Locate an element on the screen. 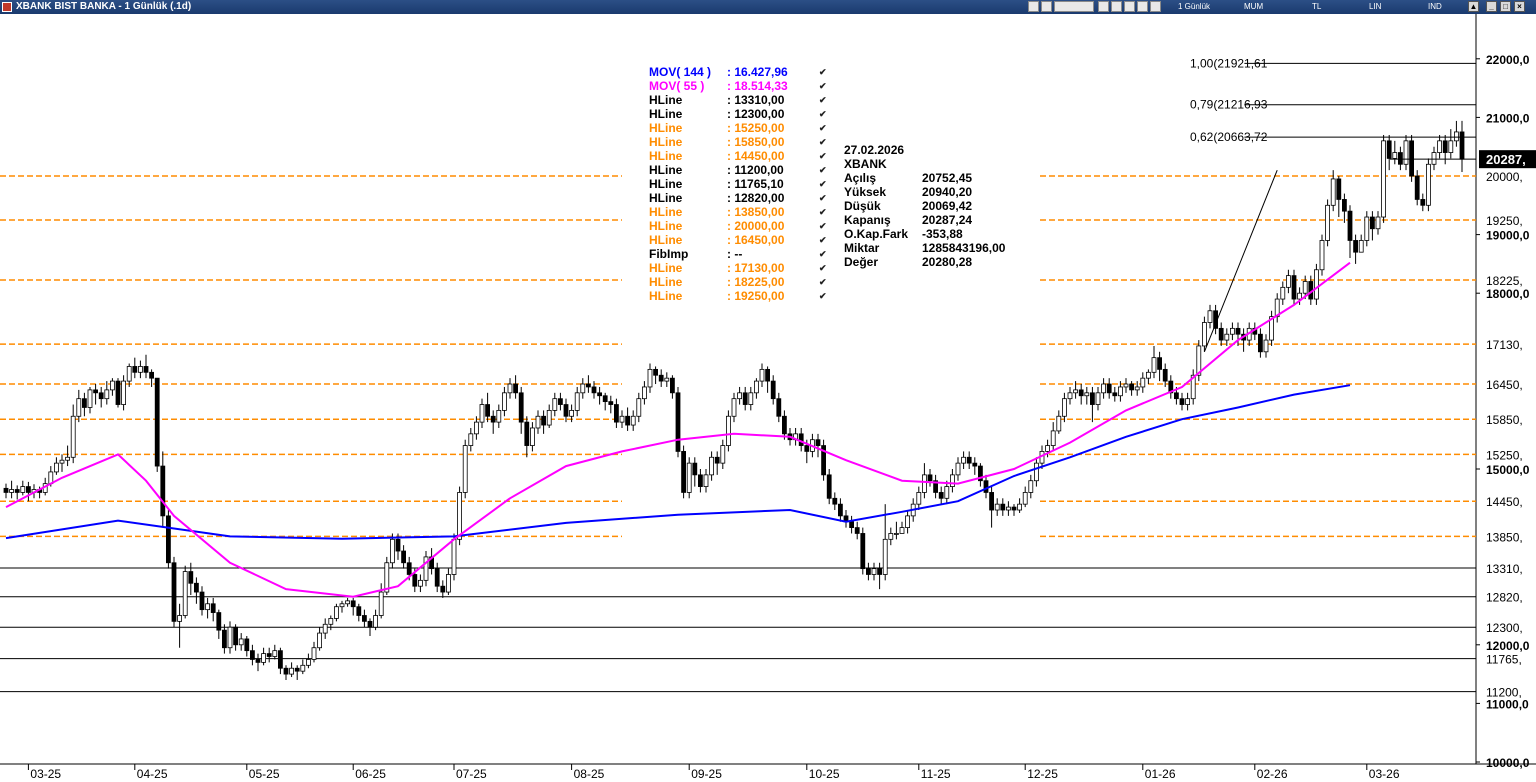 The width and height of the screenshot is (1536, 782). chart-style-selector: MUM is located at coordinates (1254, 6).